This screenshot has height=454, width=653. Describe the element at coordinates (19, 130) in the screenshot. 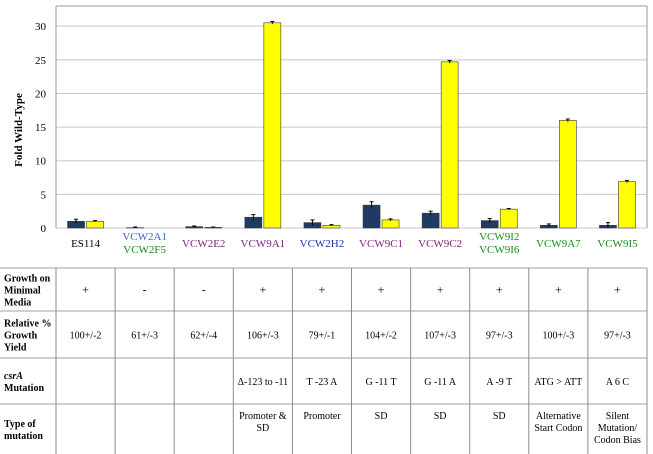

I see `y-axis-label: Fold Wild-Type` at that location.